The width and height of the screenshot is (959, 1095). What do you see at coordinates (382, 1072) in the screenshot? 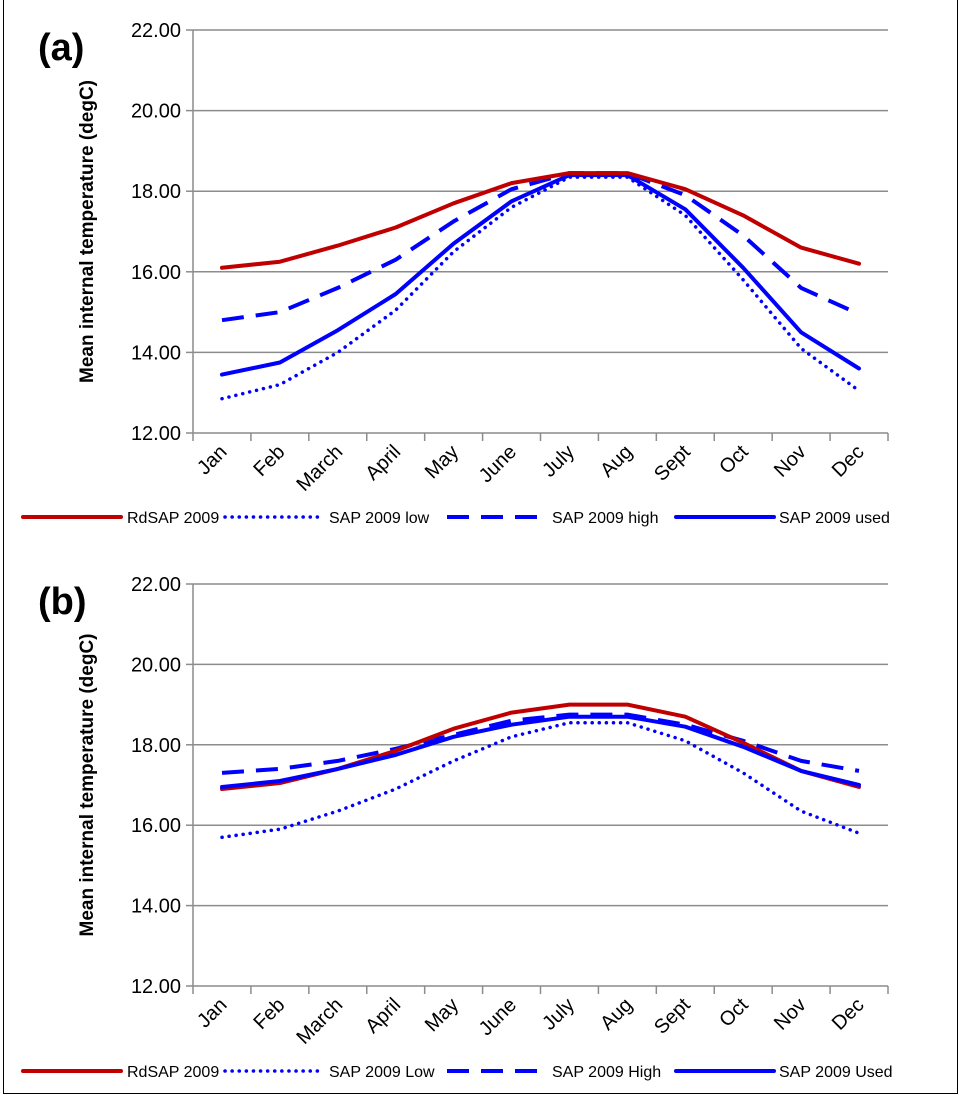
I see `legend-label: SAP 2009 Low` at bounding box center [382, 1072].